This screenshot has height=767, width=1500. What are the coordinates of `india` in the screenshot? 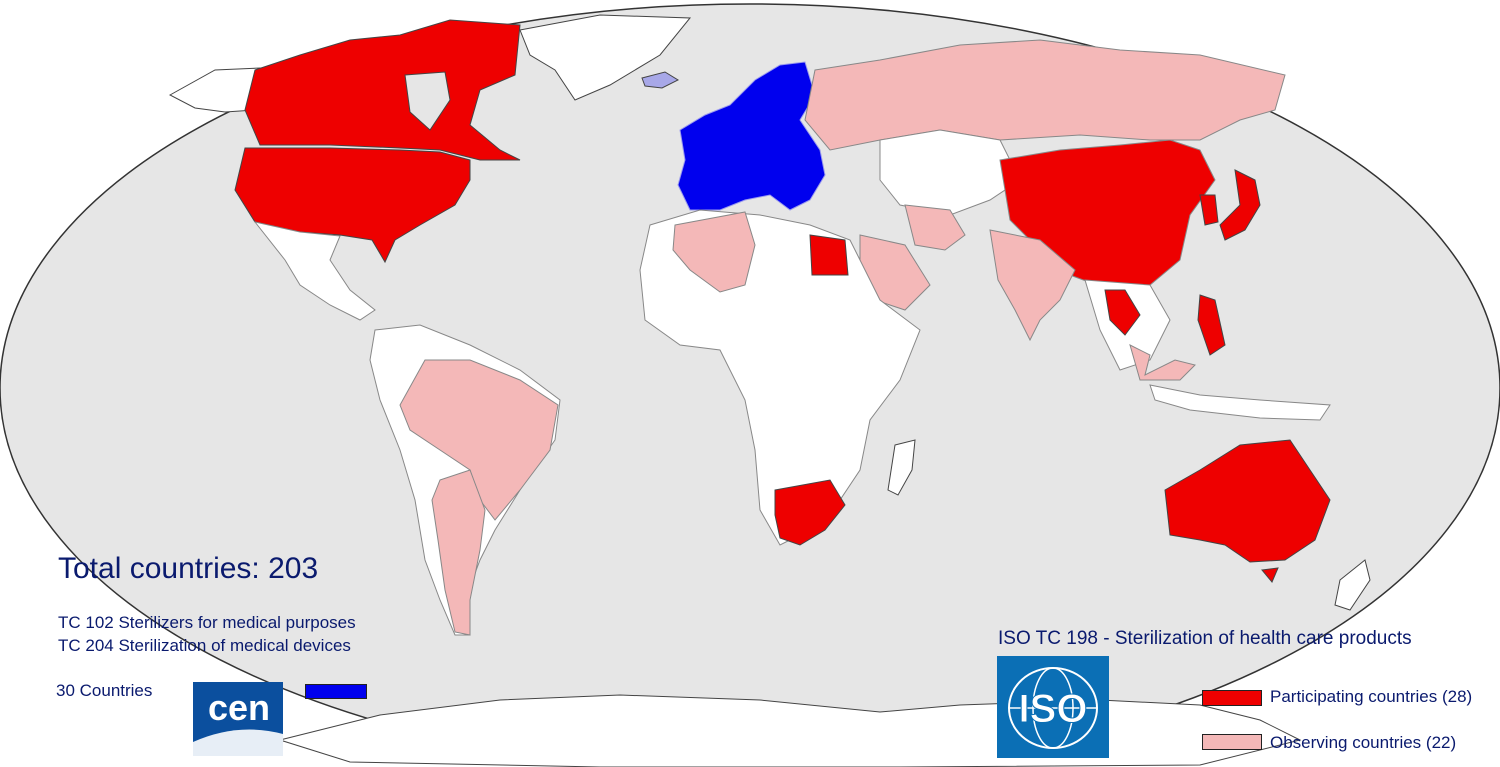 It's located at (1032, 285).